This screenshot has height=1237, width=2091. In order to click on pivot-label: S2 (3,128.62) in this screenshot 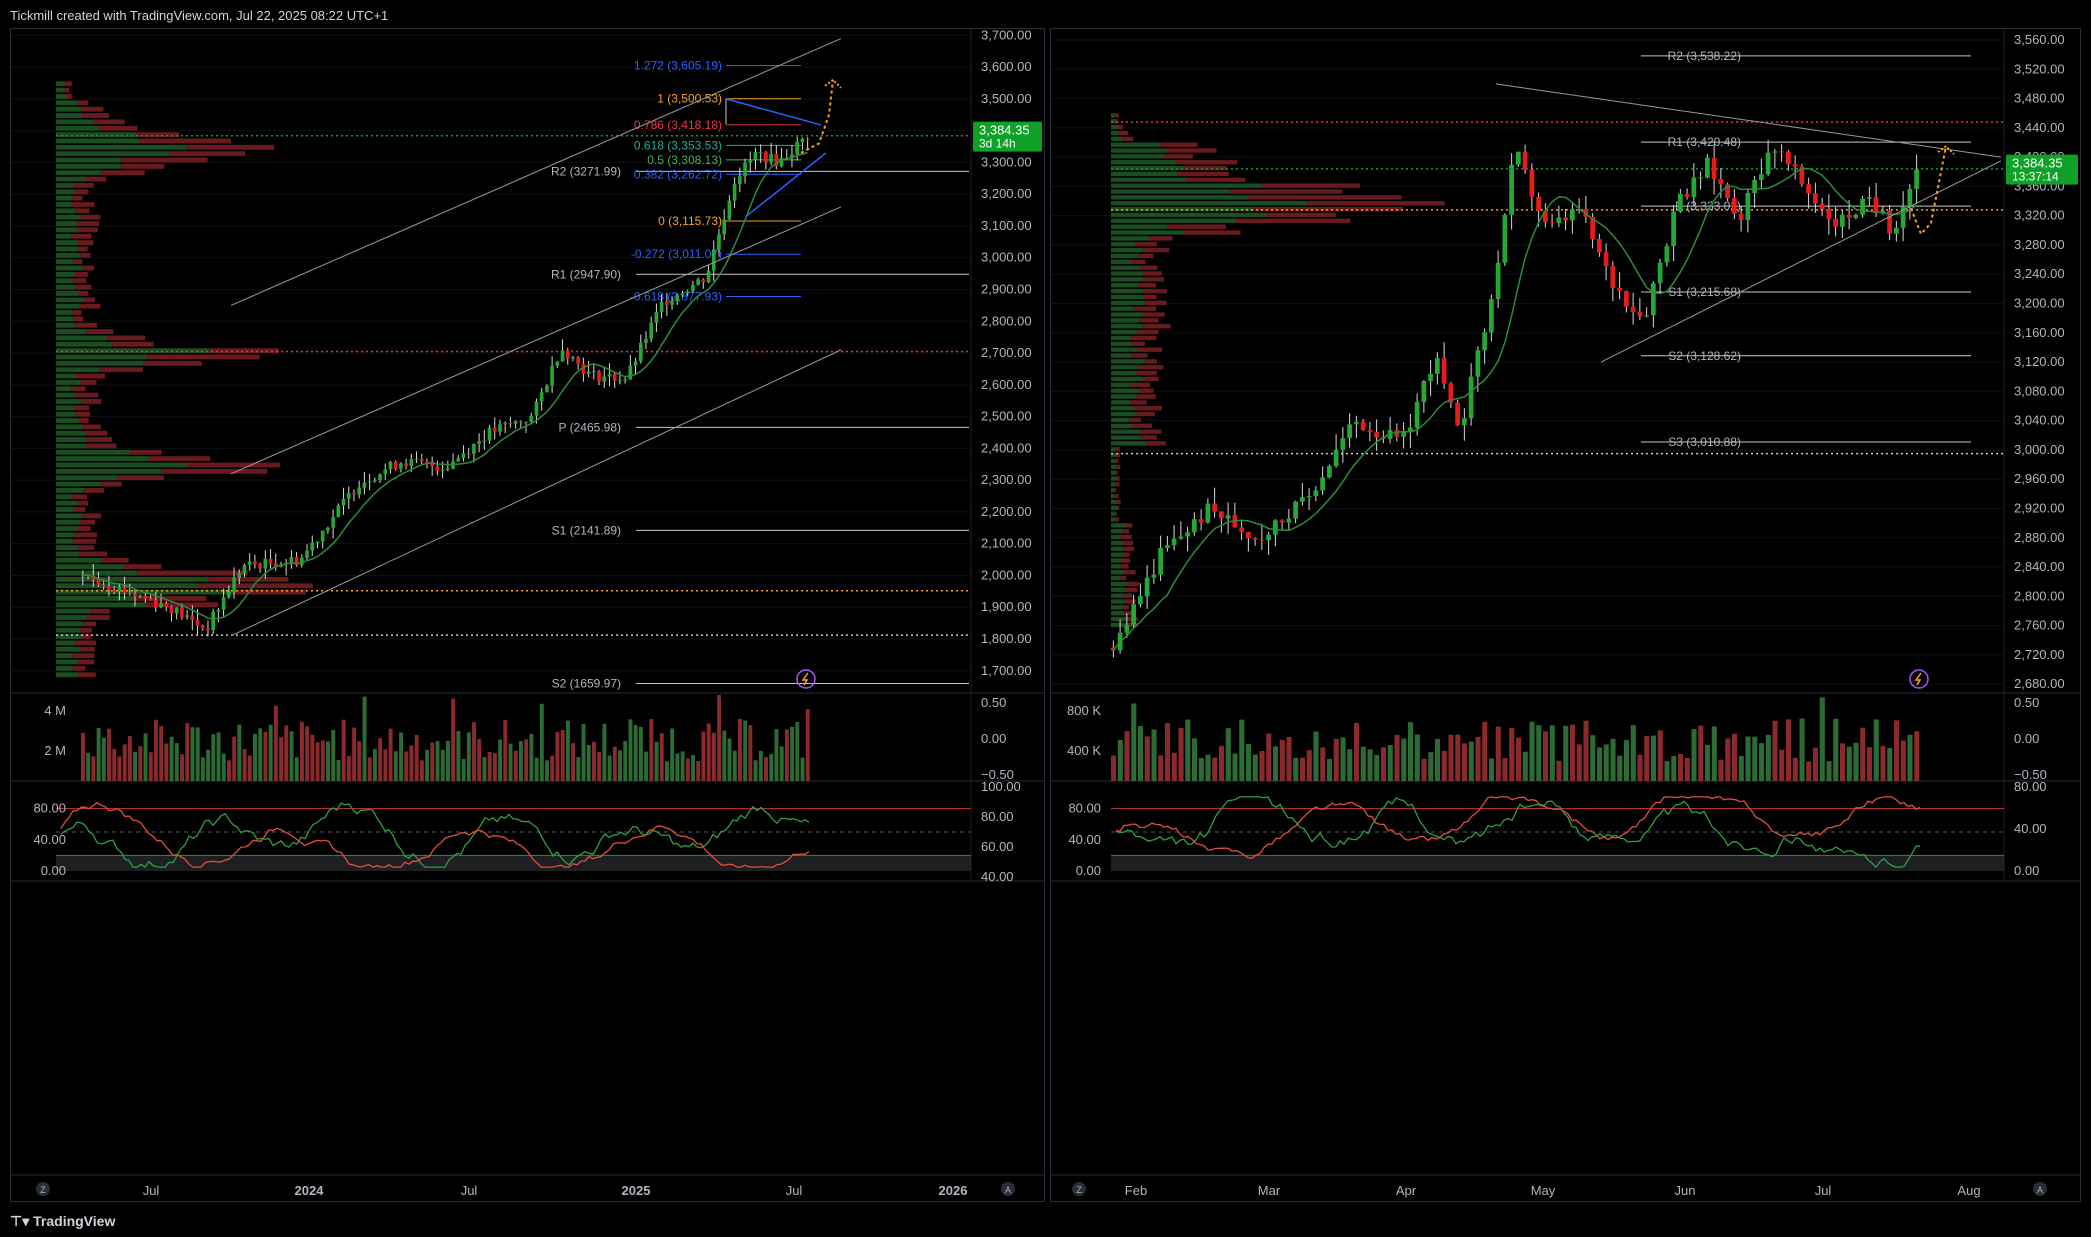, I will do `click(1704, 356)`.